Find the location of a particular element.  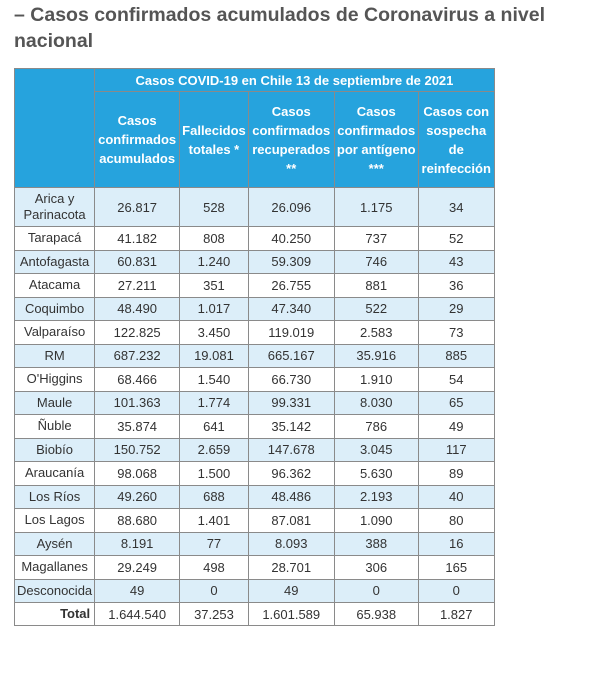

region-name-cell: Ñuble is located at coordinates (54, 426).